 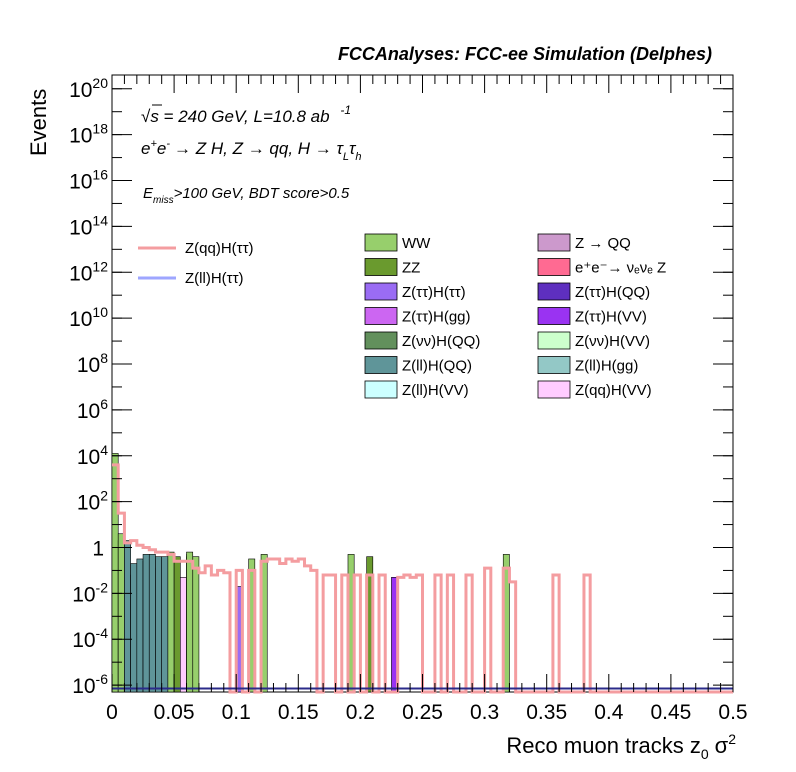 What do you see at coordinates (219, 248) in the screenshot?
I see `legend-signal-label: Z(qq)H(ττ)` at bounding box center [219, 248].